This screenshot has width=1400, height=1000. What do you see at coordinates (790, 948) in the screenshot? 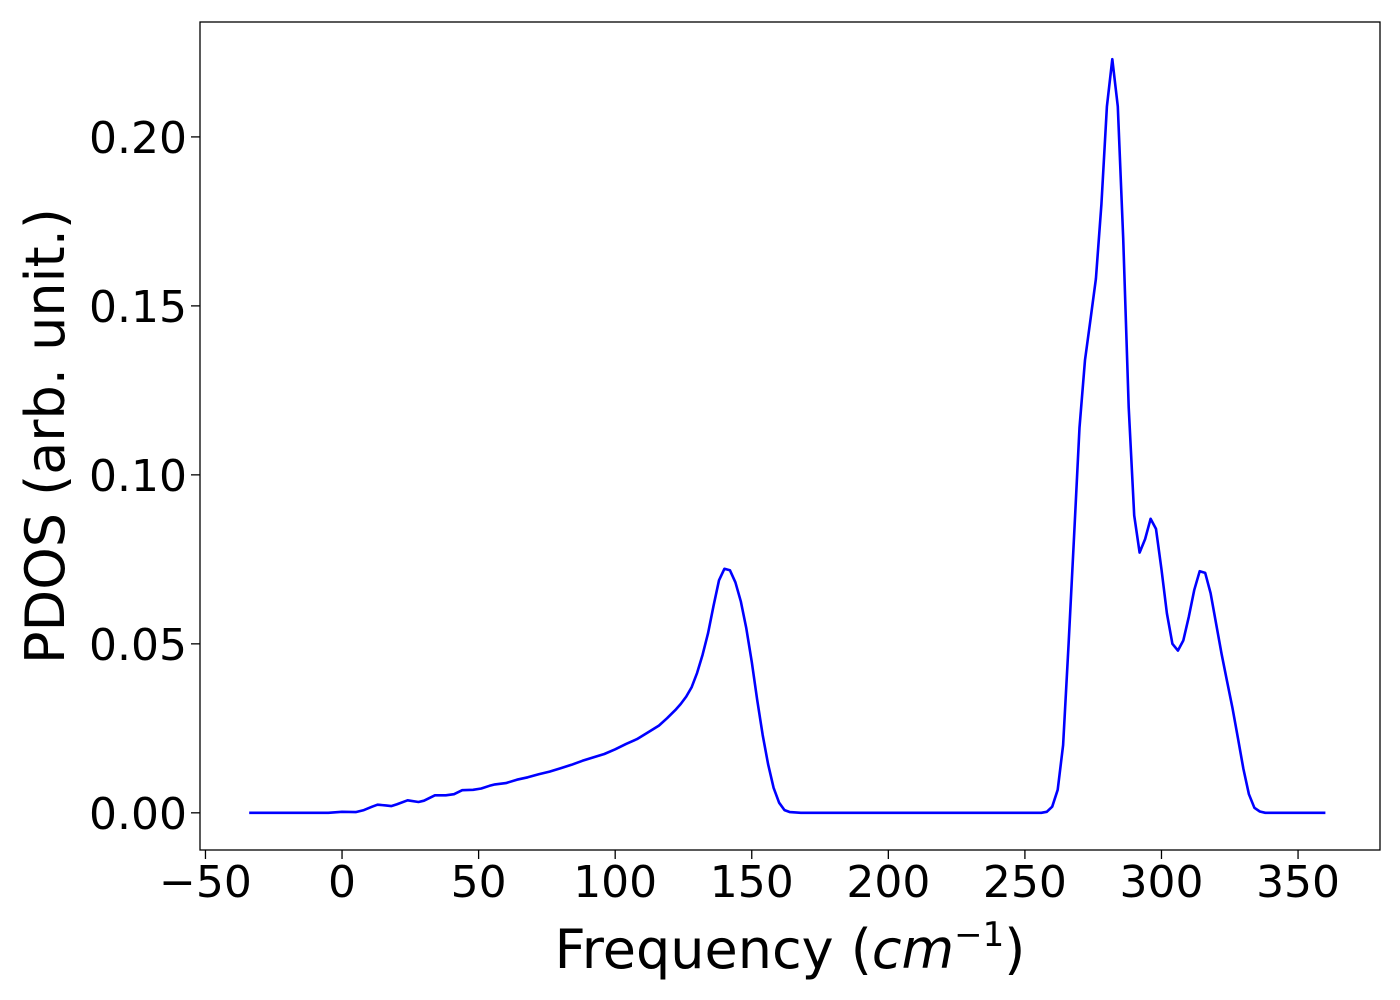
I see `x-axis-label: Frequency (cm−1)` at bounding box center [790, 948].